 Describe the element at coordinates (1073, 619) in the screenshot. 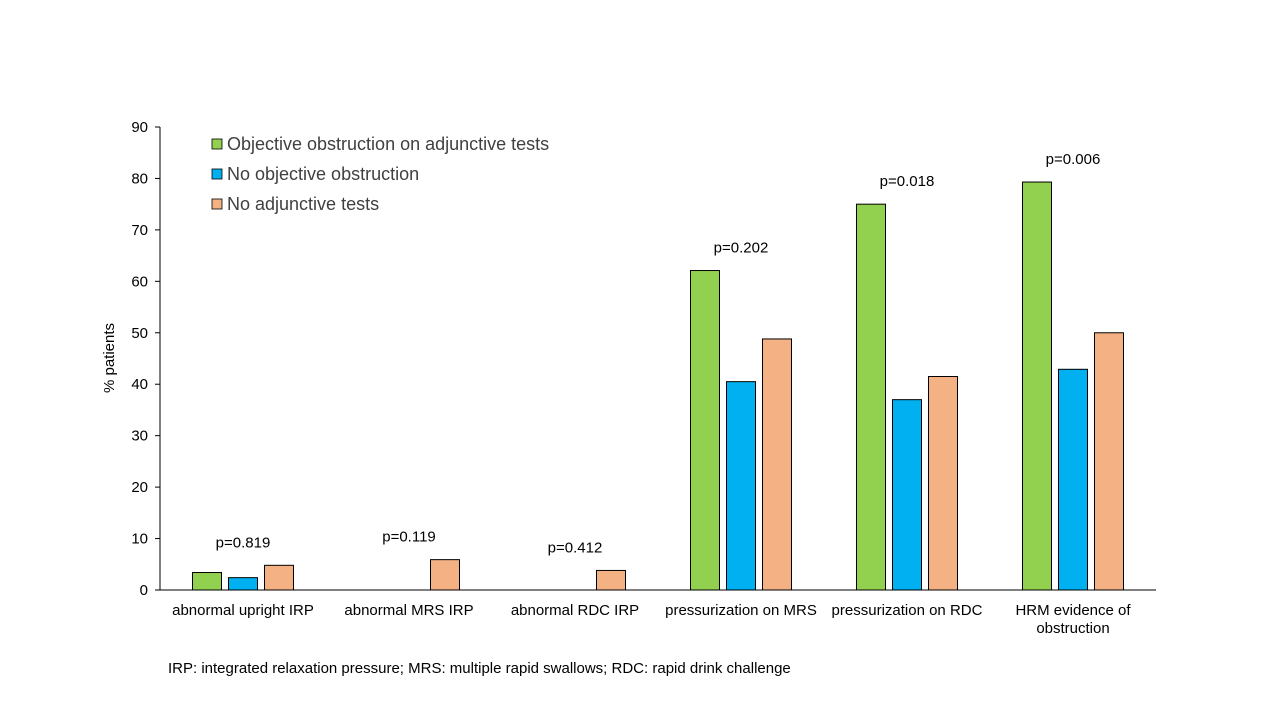

I see `x-tick-label: HRM evidence of obstruction` at that location.